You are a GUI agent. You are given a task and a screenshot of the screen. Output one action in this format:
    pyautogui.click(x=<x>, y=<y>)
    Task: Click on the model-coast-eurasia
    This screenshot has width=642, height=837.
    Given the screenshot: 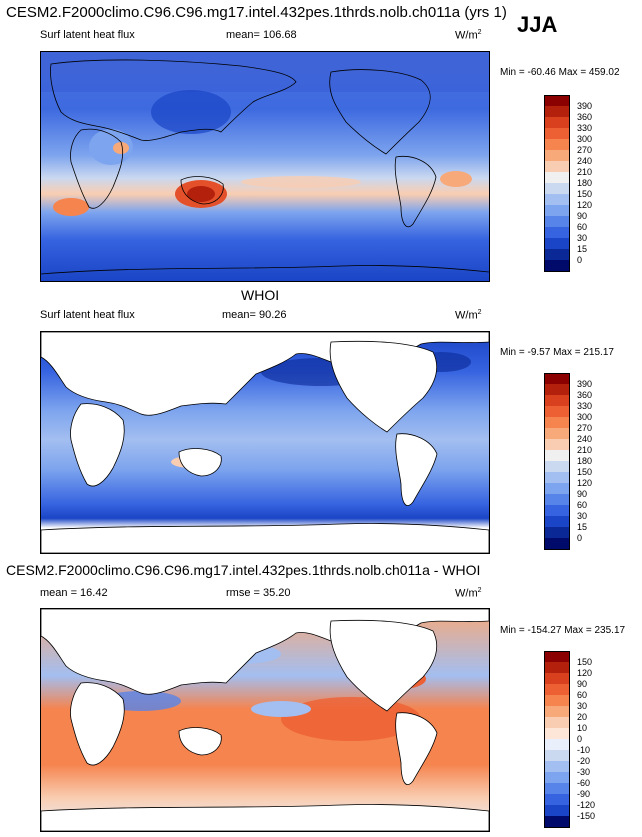 What is the action you would take?
    pyautogui.click(x=173, y=100)
    